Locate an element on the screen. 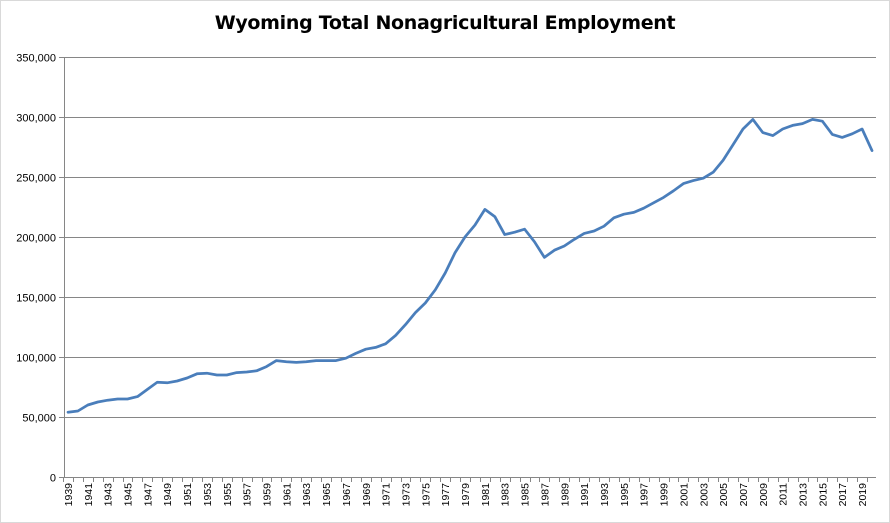  x-tick-label: 1995 is located at coordinates (625, 495).